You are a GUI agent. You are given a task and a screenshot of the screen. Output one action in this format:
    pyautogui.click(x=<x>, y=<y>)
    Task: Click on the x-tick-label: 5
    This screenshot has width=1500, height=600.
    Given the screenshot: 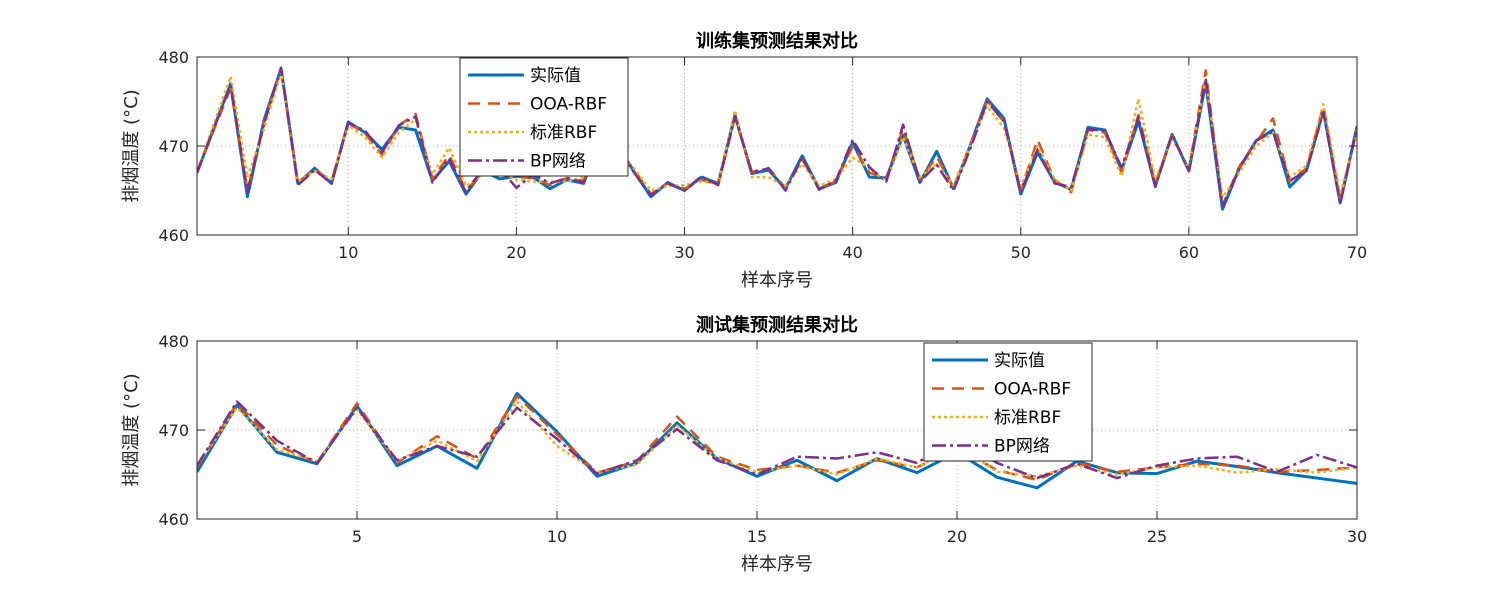 What is the action you would take?
    pyautogui.click(x=357, y=536)
    